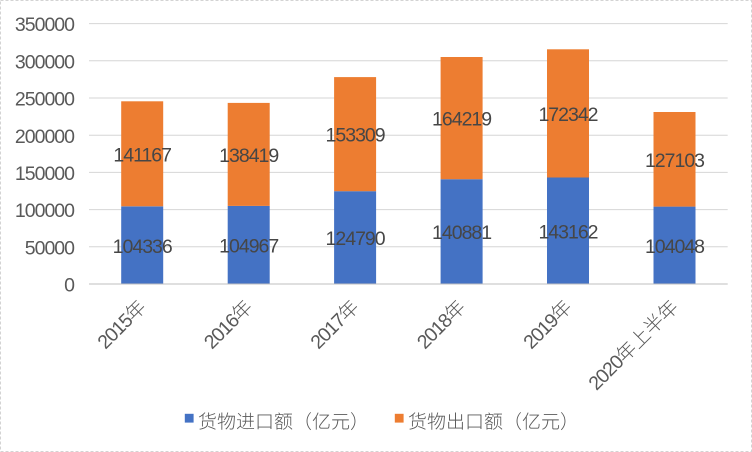 The height and width of the screenshot is (452, 752). Describe the element at coordinates (45, 25) in the screenshot. I see `svg-text: 350000` at that location.